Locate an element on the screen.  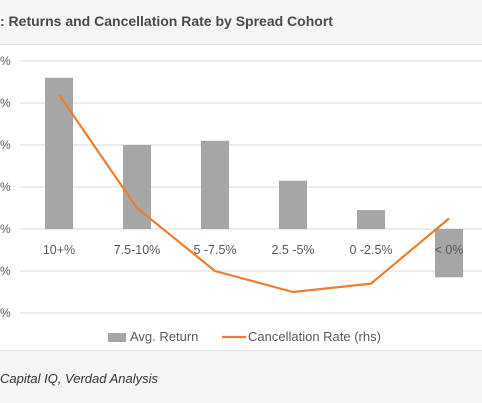
x-tick-label: 10+% is located at coordinates (59, 250).